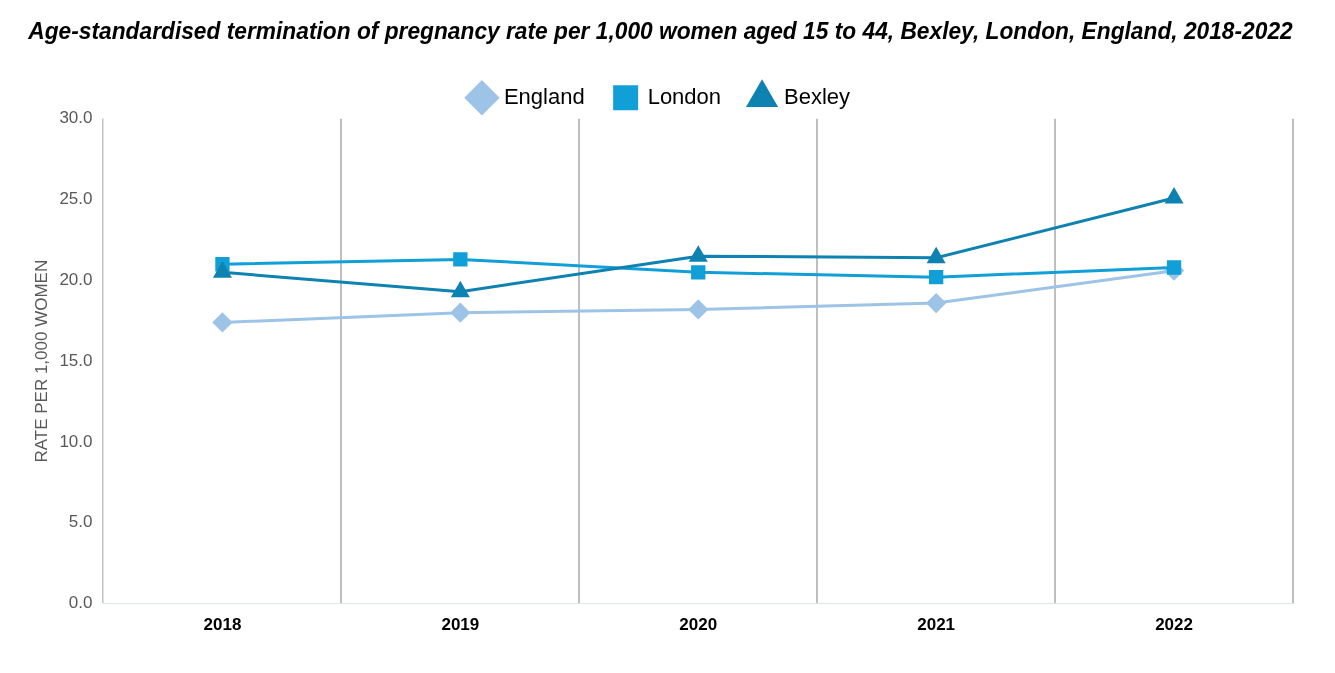 This screenshot has width=1335, height=673. I want to click on x-tick-label: 2022, so click(1174, 625).